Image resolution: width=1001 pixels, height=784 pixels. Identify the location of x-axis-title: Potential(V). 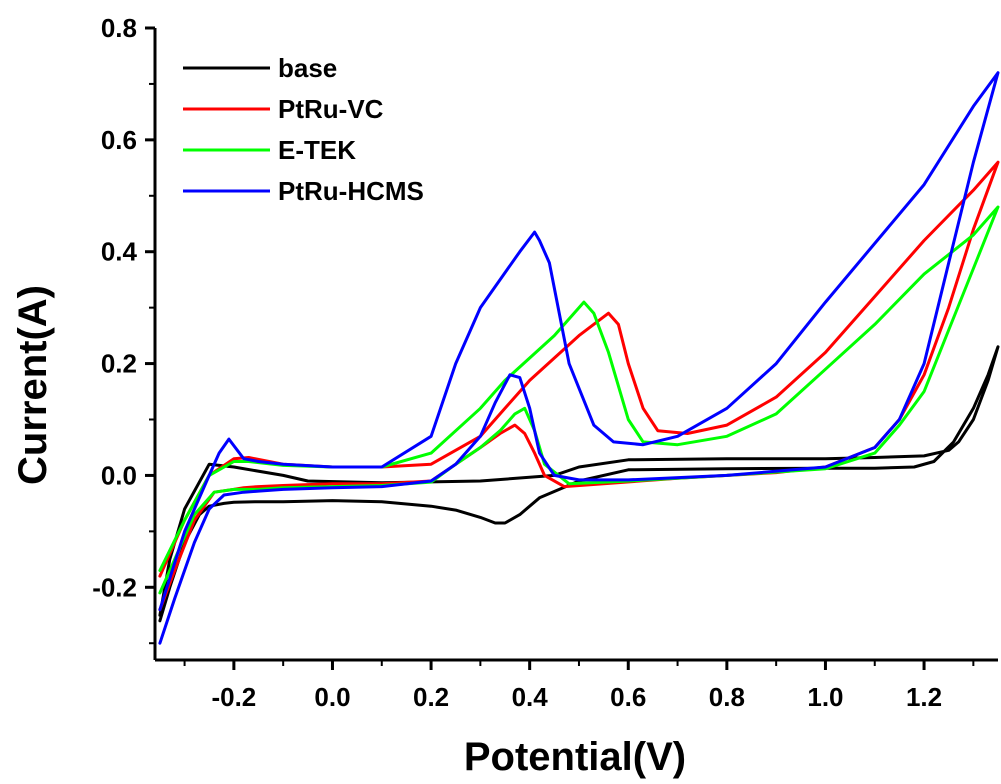
(575, 757).